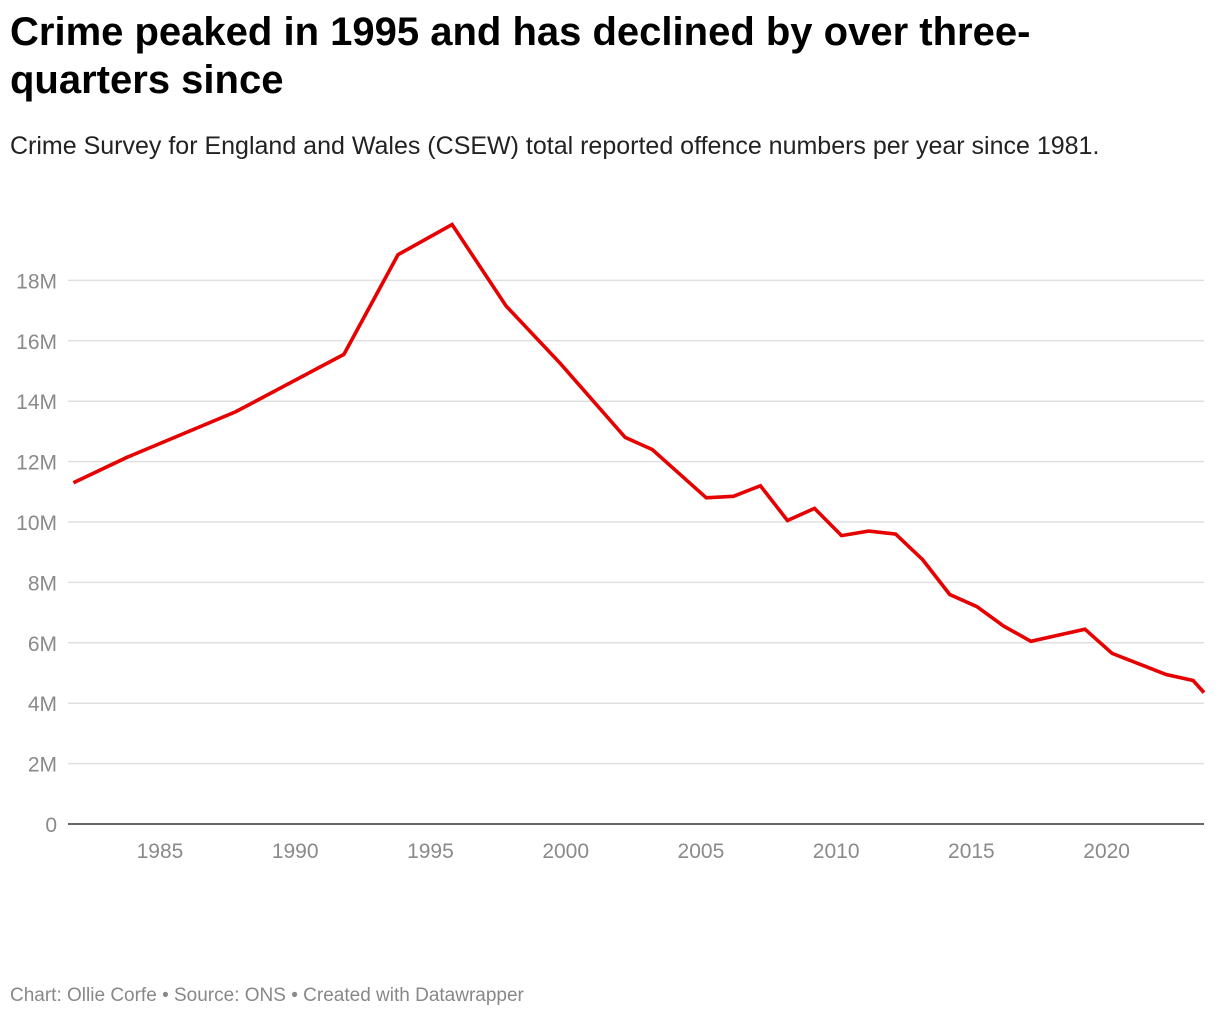  I want to click on footer-source-name: ONS, so click(265, 995).